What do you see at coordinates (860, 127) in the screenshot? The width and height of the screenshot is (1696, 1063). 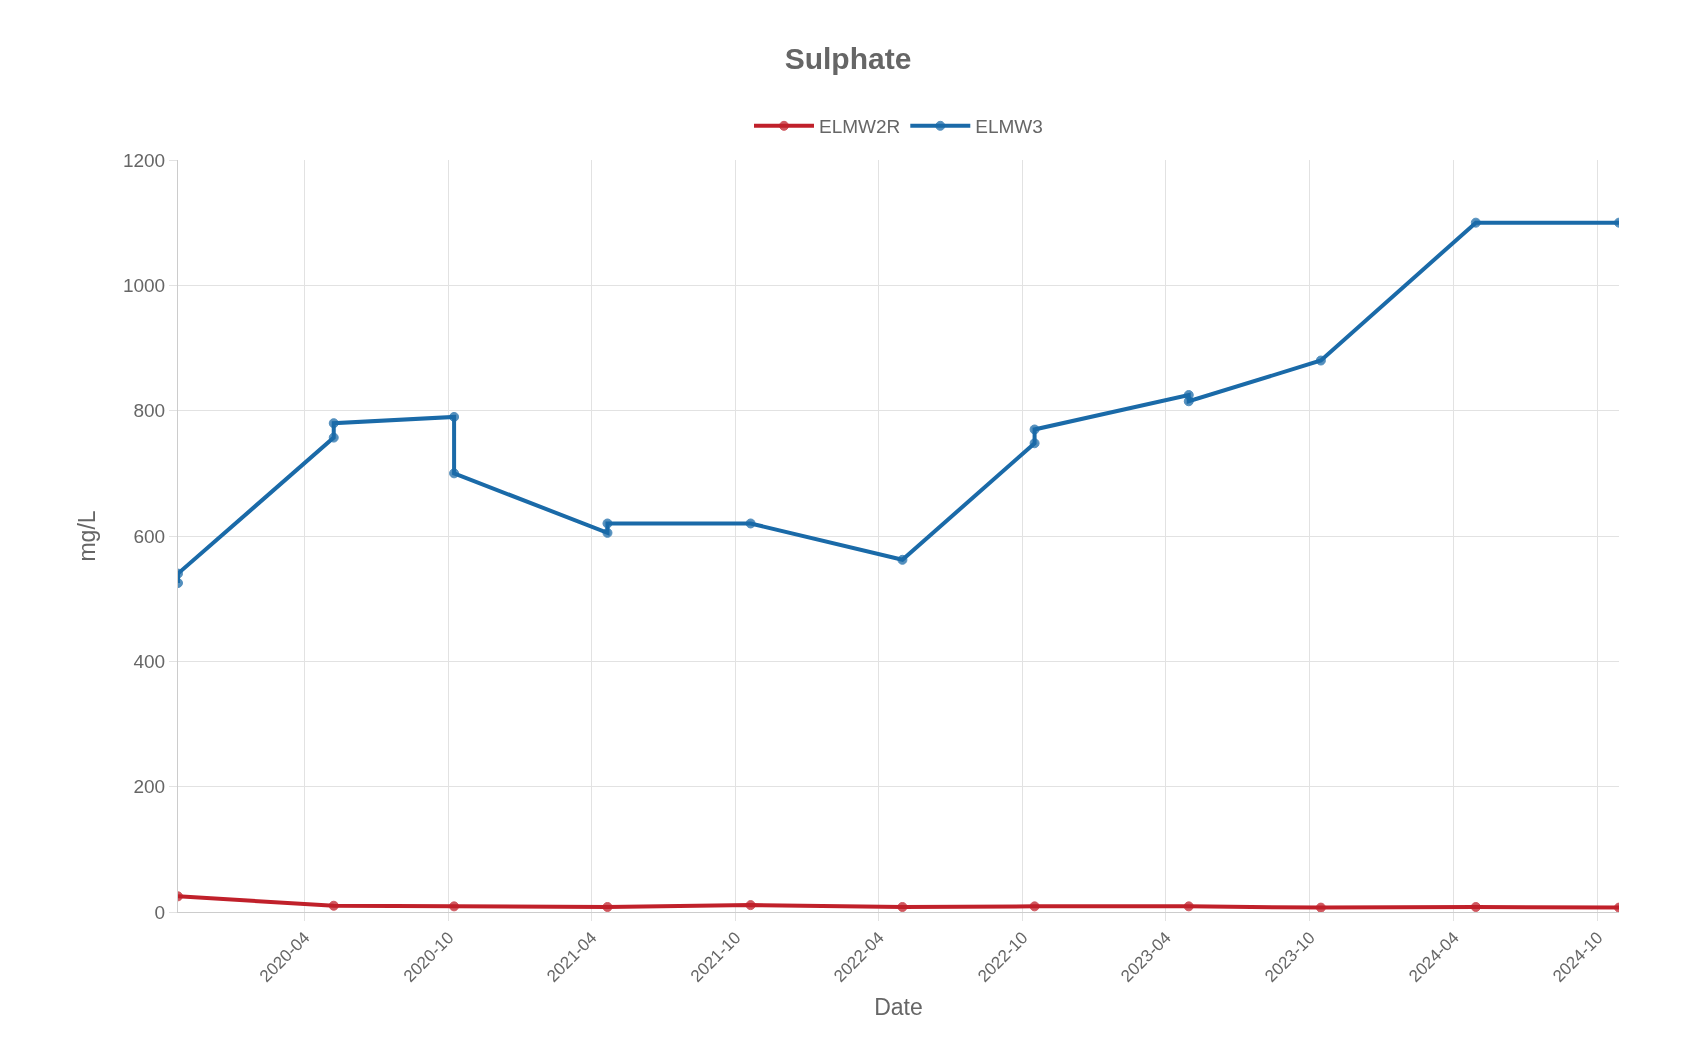 I see `legend-label: ELMW2R` at bounding box center [860, 127].